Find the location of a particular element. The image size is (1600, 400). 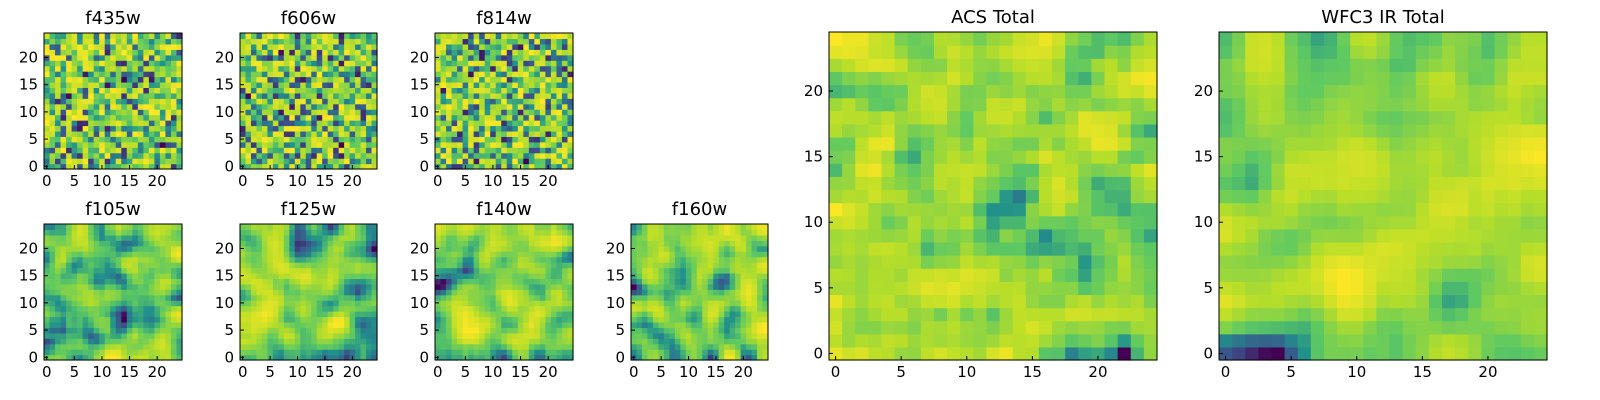

x-tick-label: 20 is located at coordinates (157, 181).